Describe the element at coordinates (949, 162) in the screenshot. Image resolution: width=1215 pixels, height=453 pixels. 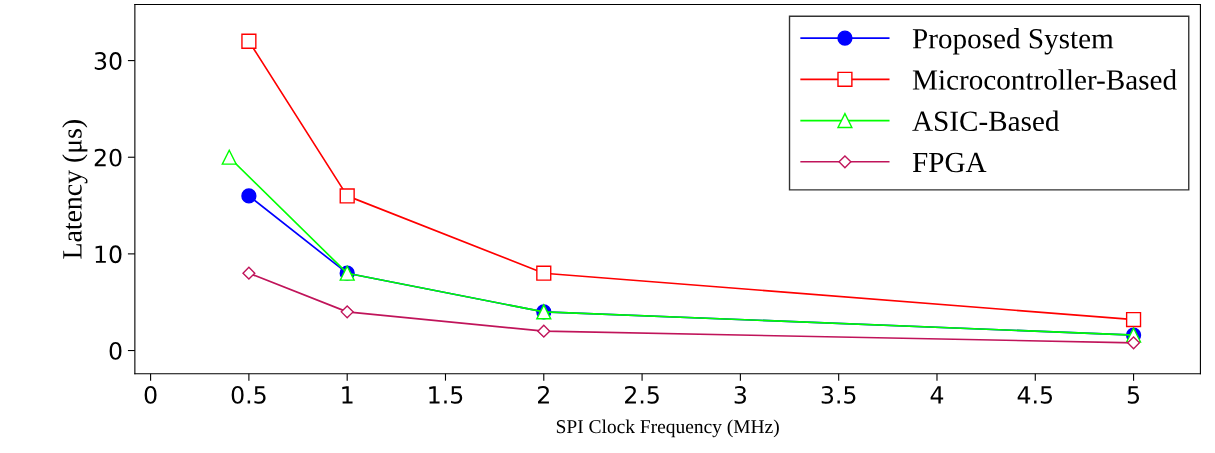
I see `legend-label: FPGA` at that location.